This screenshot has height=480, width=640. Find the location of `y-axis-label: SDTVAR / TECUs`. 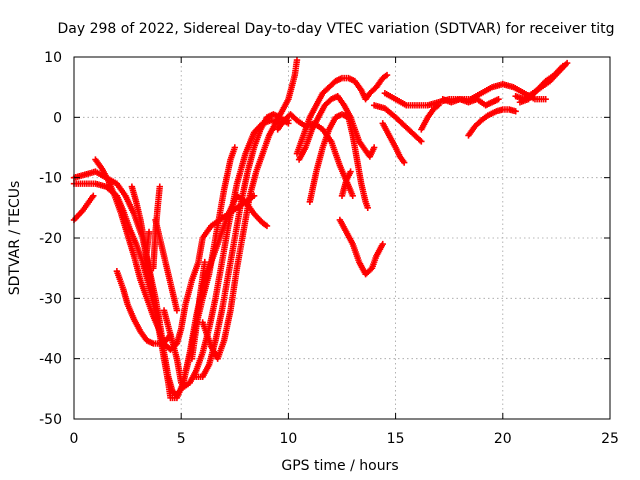

y-axis-label: SDTVAR / TECUs is located at coordinates (15, 238).